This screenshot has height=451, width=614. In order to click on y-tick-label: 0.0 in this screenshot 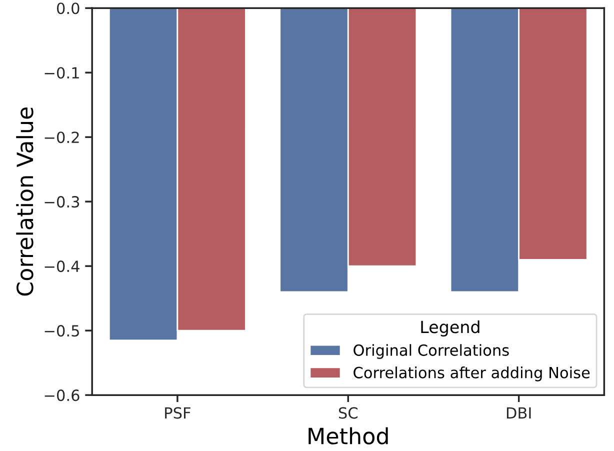, I will do `click(68, 8)`.